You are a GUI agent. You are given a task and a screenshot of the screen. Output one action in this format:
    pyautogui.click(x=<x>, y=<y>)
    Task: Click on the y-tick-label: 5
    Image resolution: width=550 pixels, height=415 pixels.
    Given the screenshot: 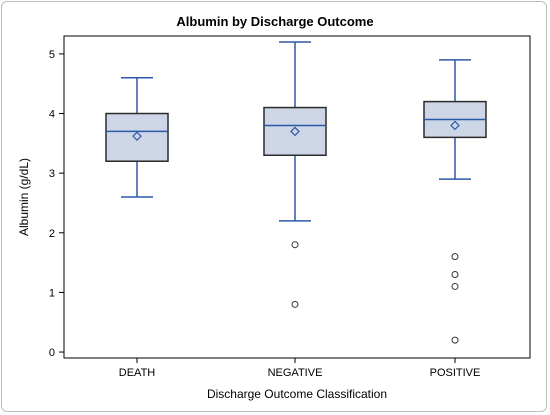 What is the action you would take?
    pyautogui.click(x=52, y=55)
    